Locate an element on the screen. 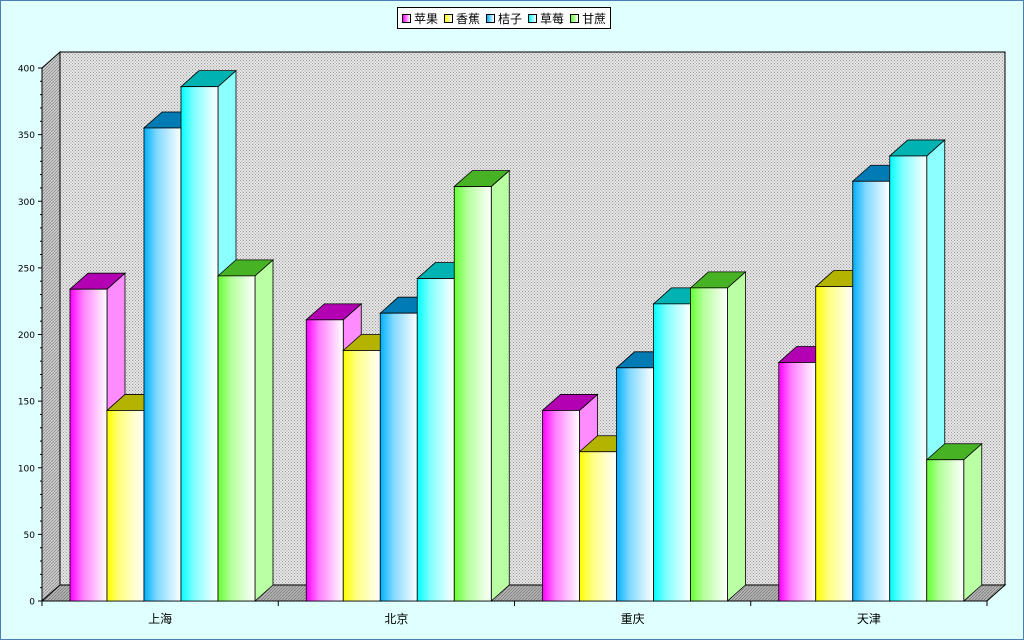  legend-item: 甘蔗 is located at coordinates (588, 18).